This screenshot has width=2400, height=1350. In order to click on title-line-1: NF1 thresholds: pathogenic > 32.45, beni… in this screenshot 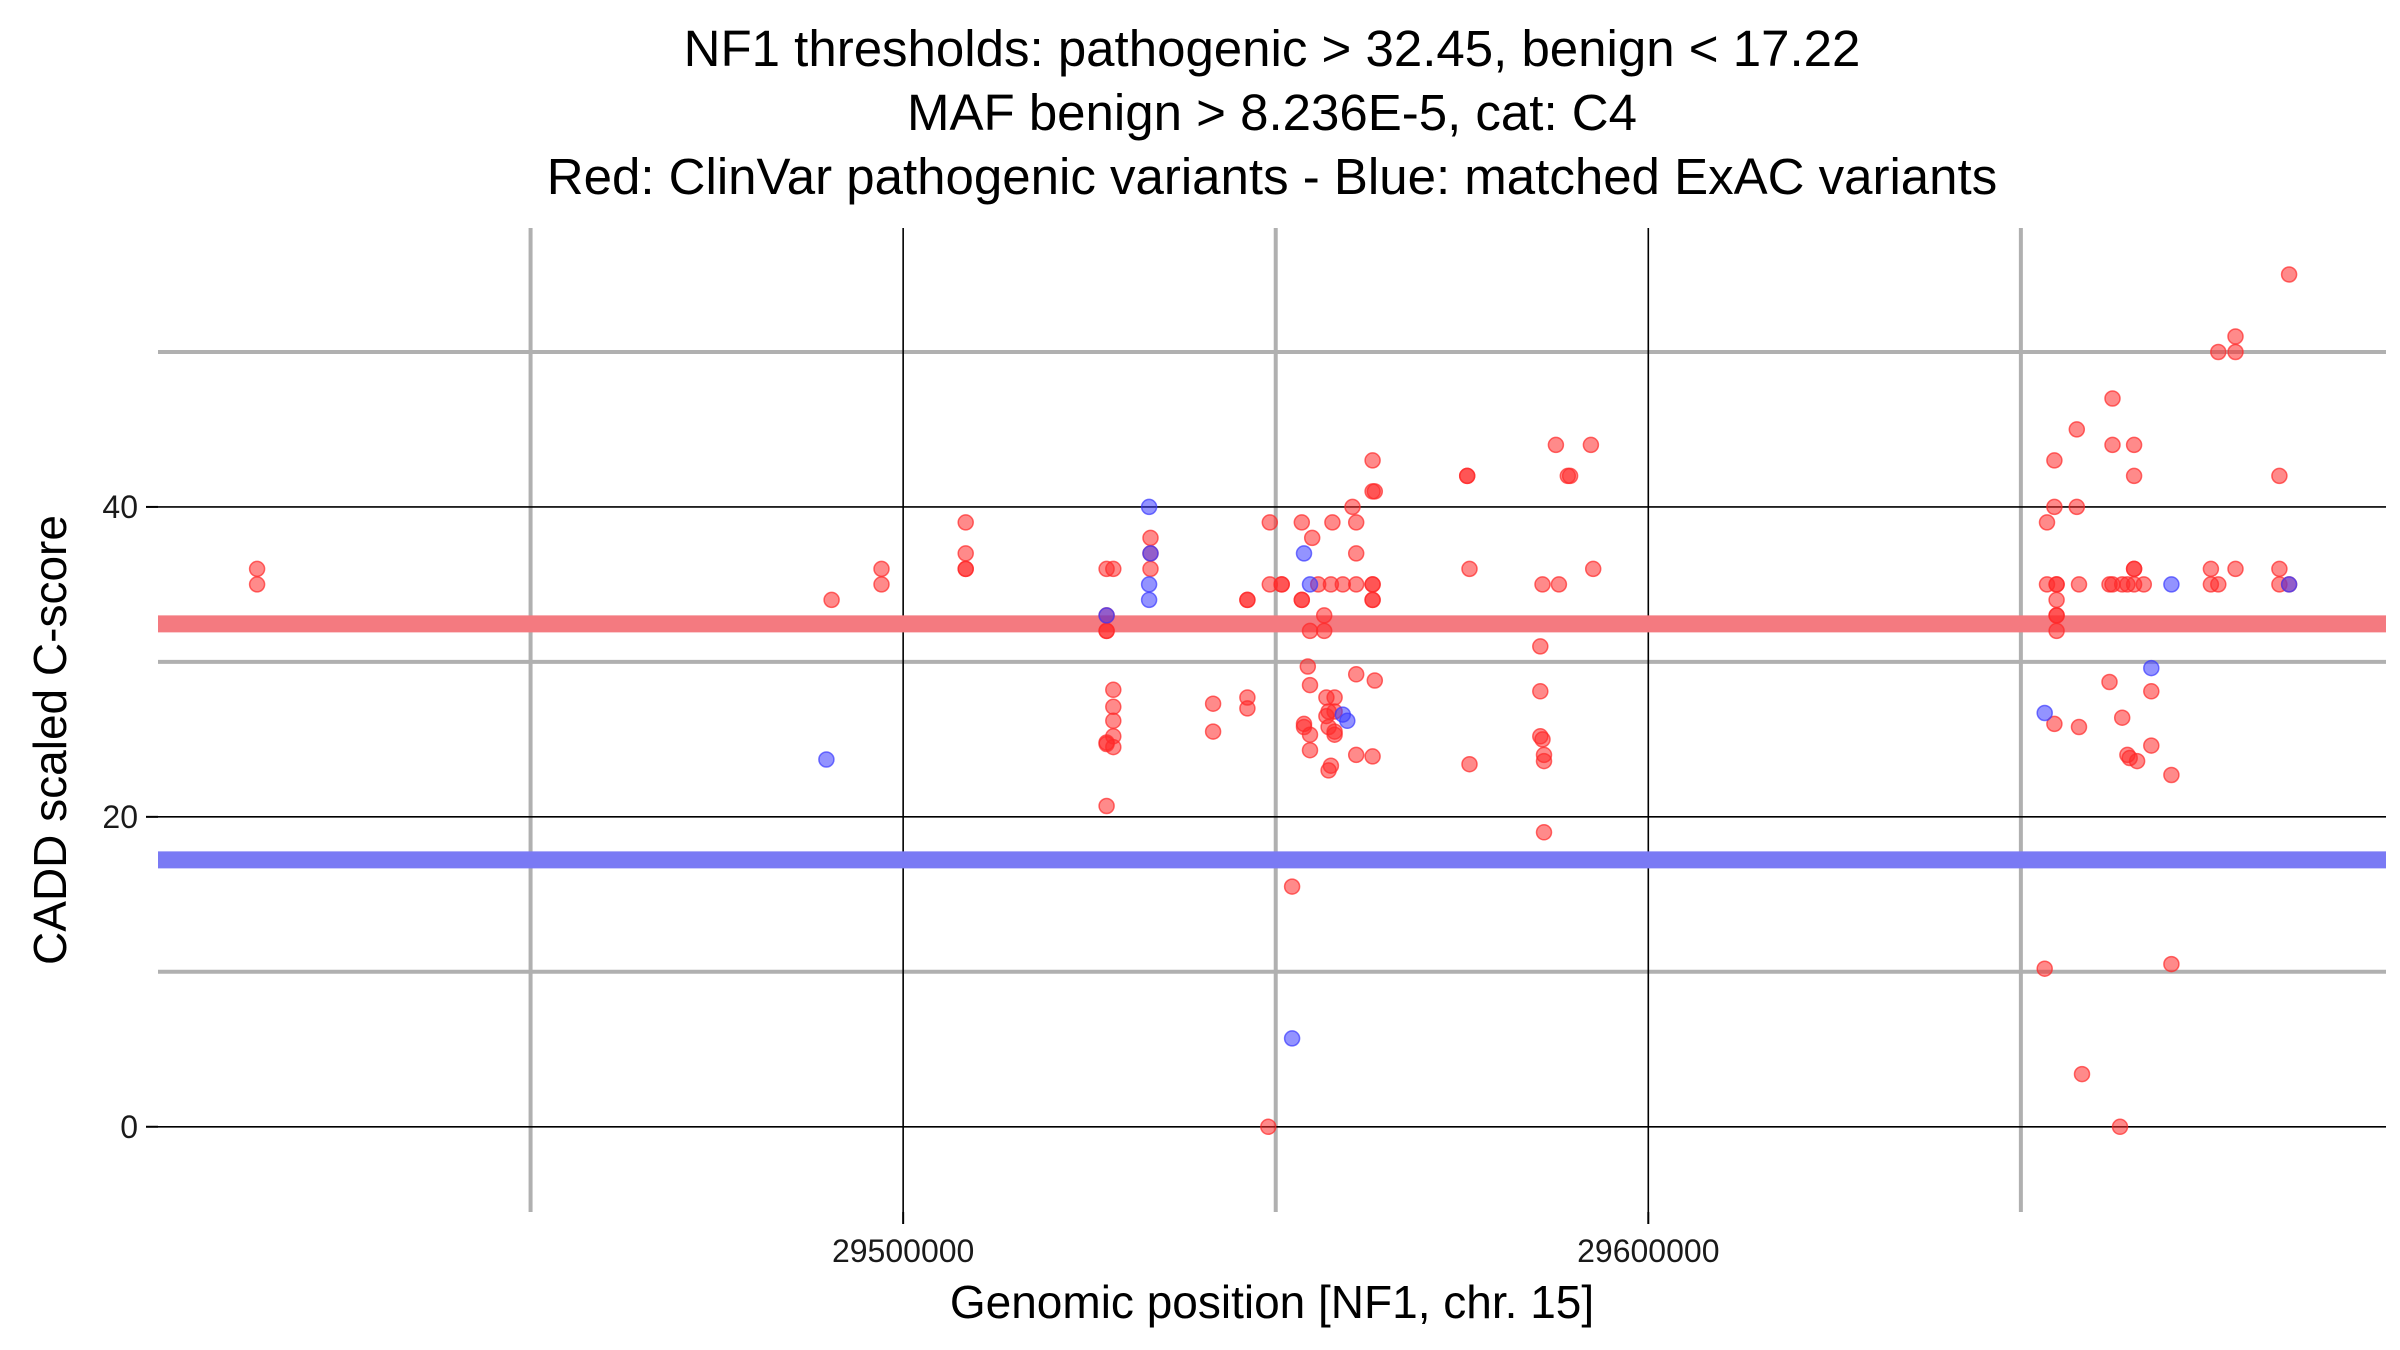, I will do `click(1272, 48)`.